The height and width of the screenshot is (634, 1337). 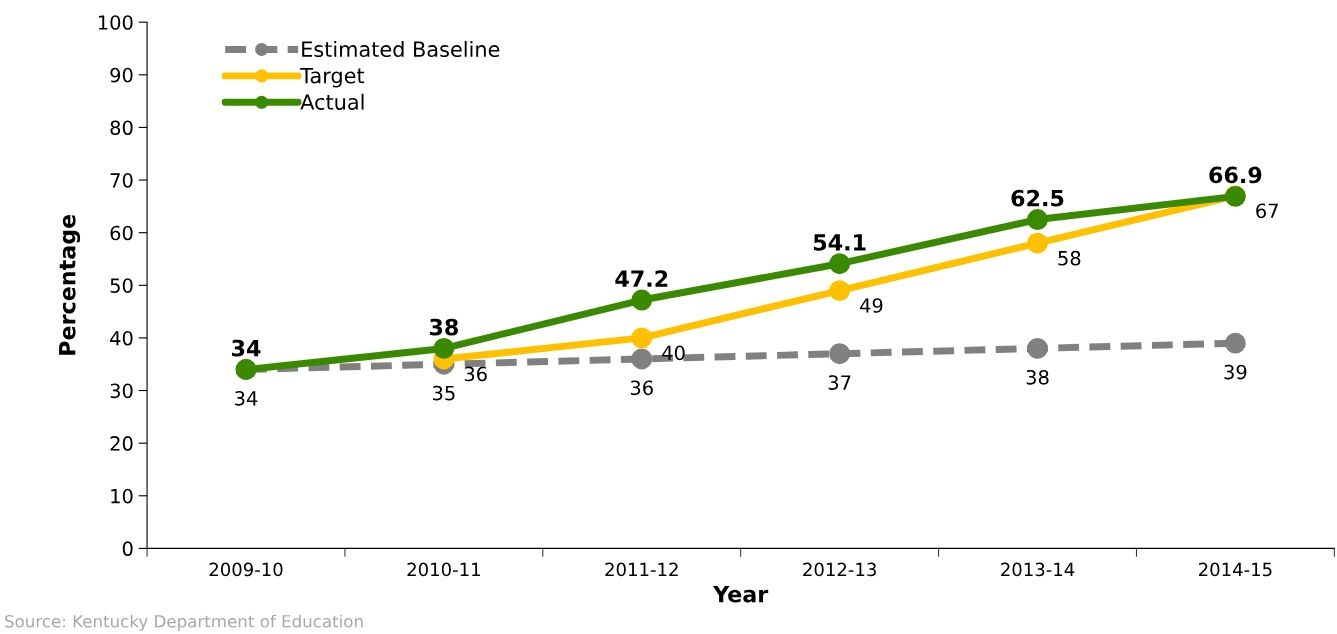 What do you see at coordinates (1038, 569) in the screenshot?
I see `x-tick-label: 2013-14` at bounding box center [1038, 569].